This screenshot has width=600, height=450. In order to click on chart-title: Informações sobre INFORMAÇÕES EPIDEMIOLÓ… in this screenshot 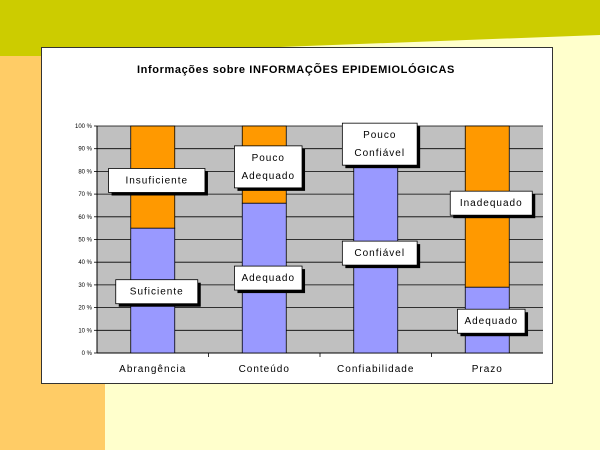, I will do `click(296, 69)`.